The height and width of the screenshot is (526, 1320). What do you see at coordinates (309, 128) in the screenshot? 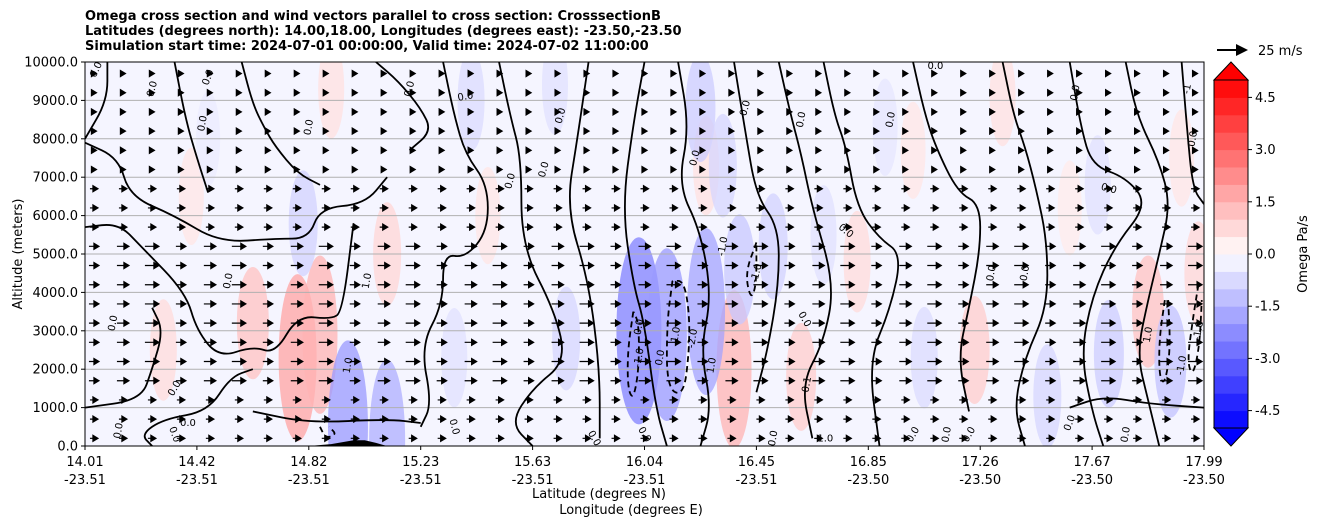
I see `contour-label-4: 0.0` at bounding box center [309, 128].